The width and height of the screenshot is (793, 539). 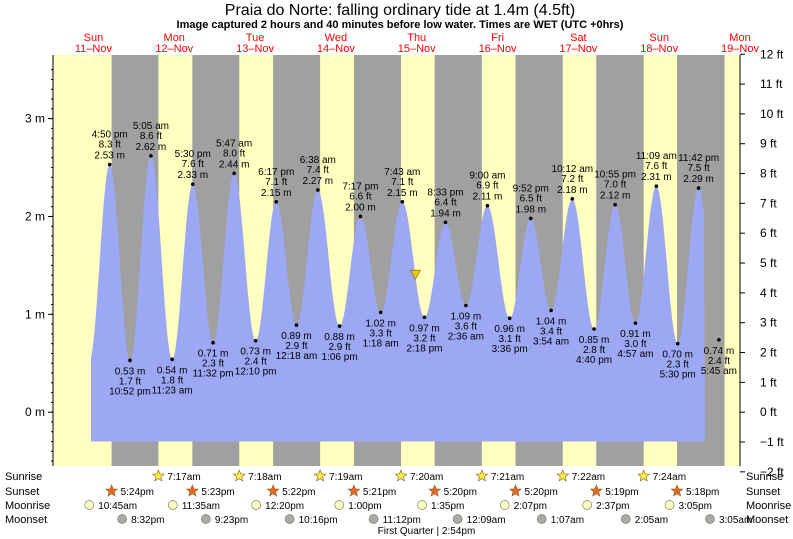 What do you see at coordinates (255, 49) in the screenshot?
I see `day-date: 13–Nov` at bounding box center [255, 49].